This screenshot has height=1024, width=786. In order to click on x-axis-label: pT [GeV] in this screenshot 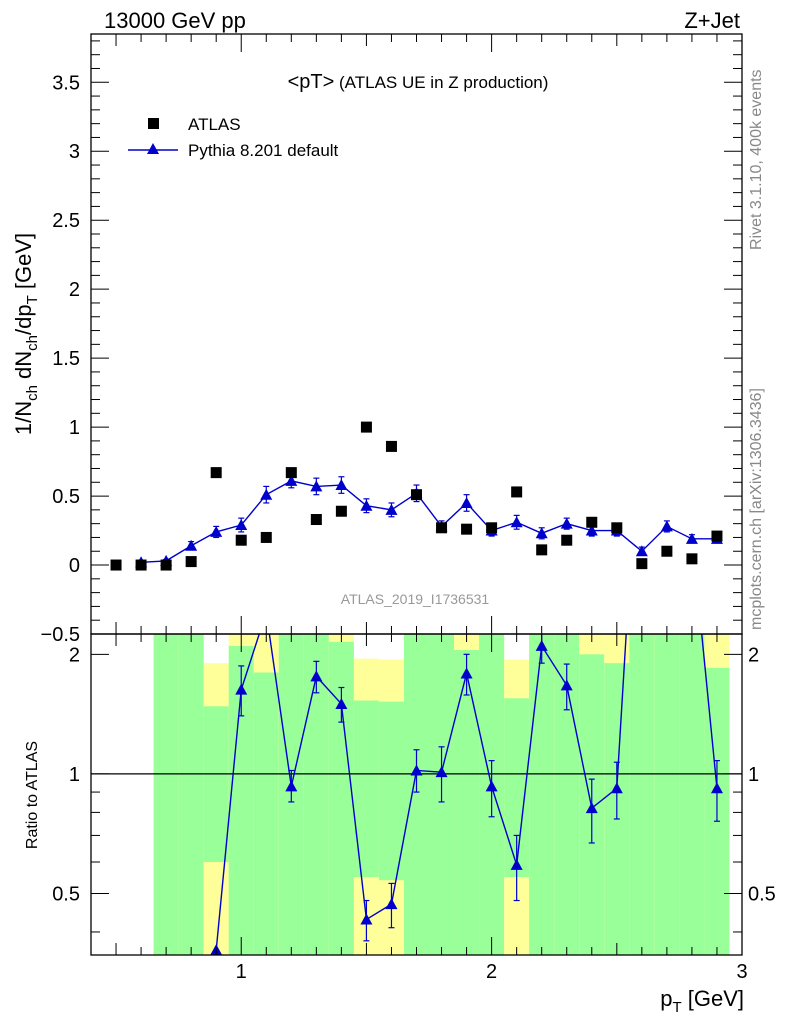, I will do `click(702, 1001)`.